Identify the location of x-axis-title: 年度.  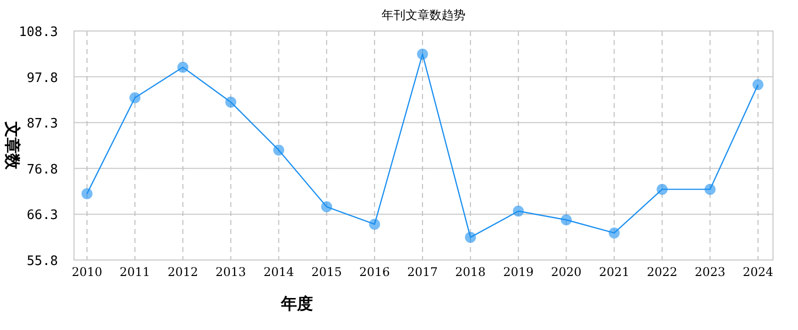
(296, 303).